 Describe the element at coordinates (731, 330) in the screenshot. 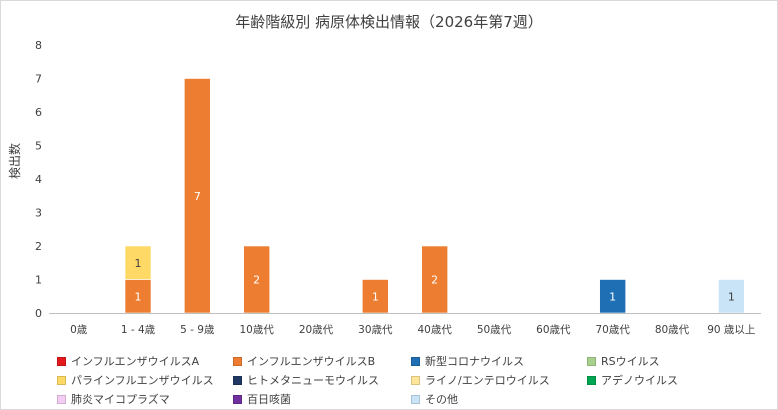

I see `x-tick-label: 90 歳以上` at that location.